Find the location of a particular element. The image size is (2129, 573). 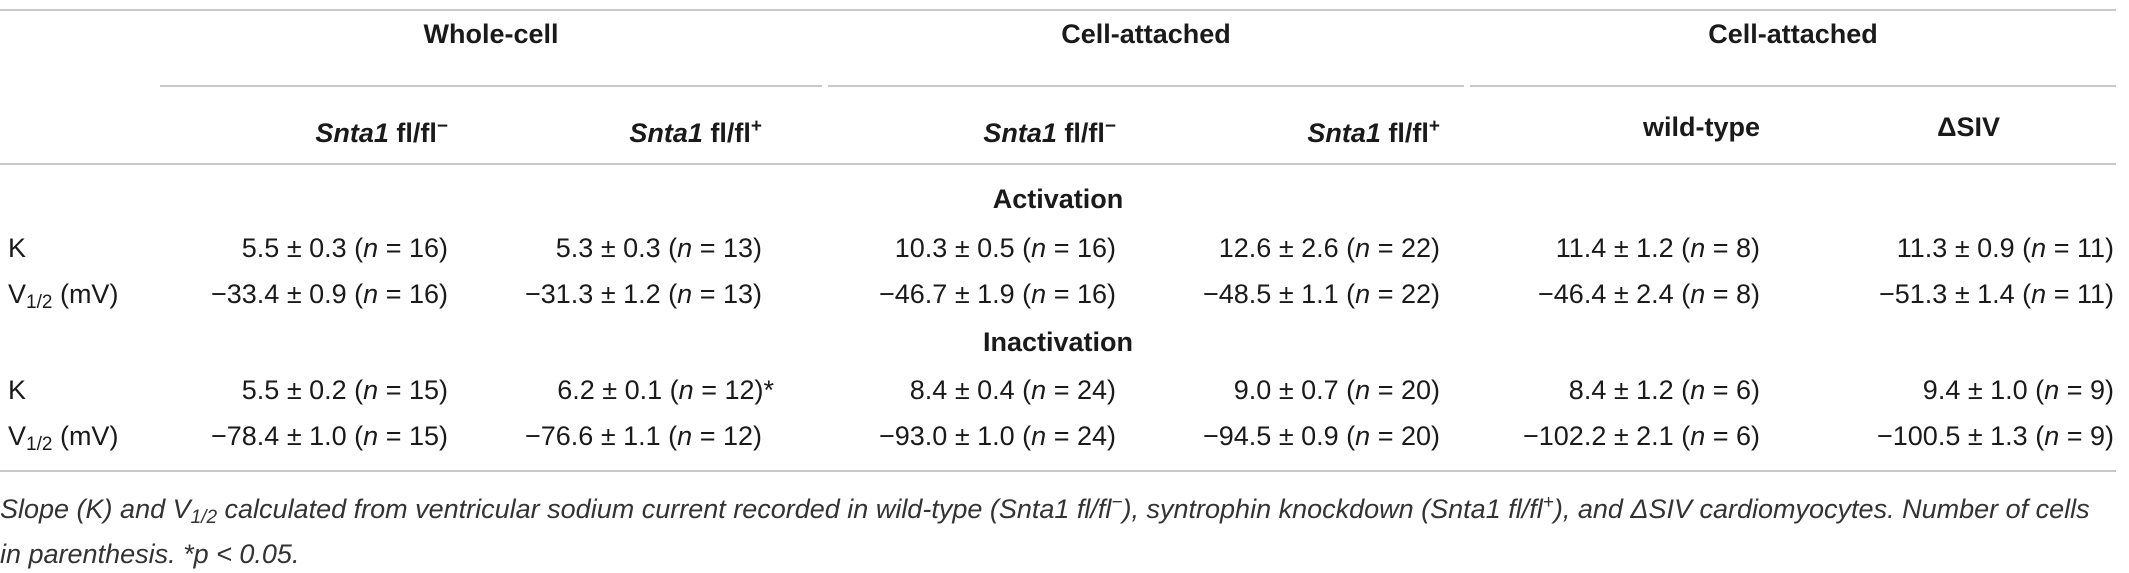

table-top-rule is located at coordinates (1058, 10).